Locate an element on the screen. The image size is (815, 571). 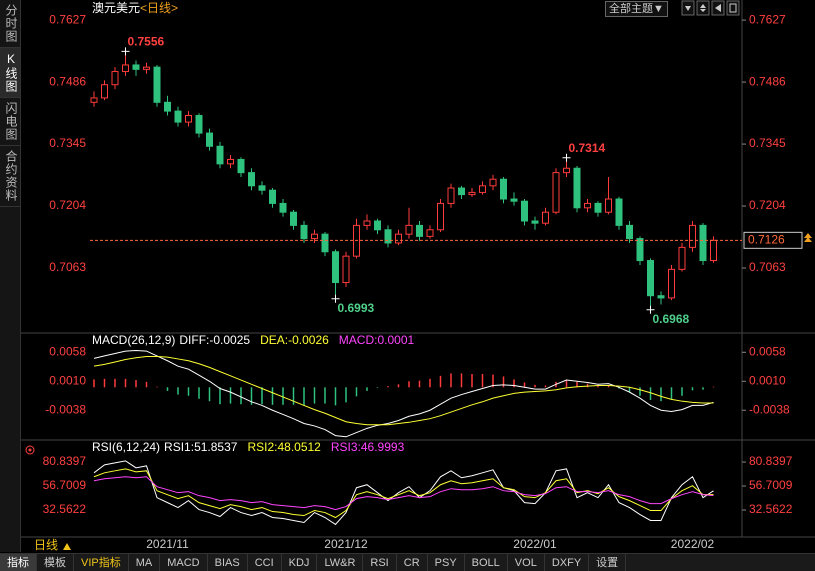
indicator-title: MACD(26,12,9) is located at coordinates (133, 340).